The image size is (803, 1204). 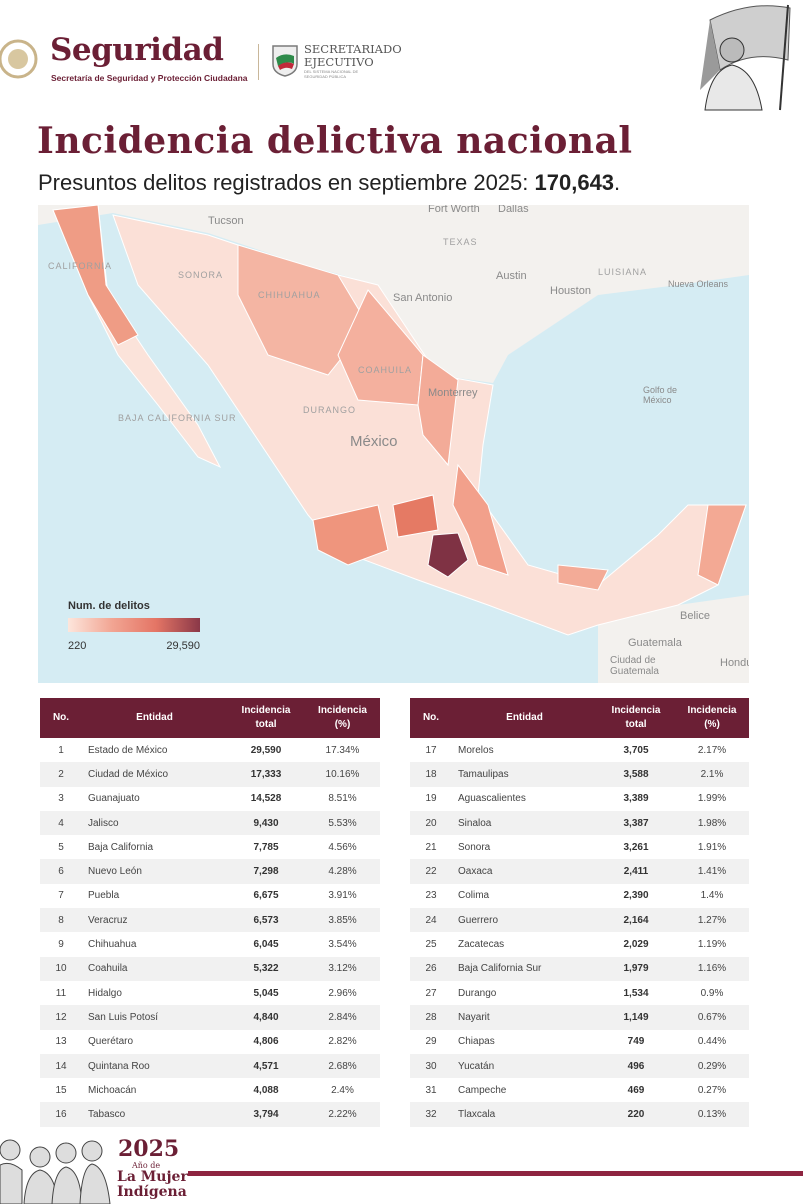 I want to click on state-guanajuato, so click(x=415, y=516).